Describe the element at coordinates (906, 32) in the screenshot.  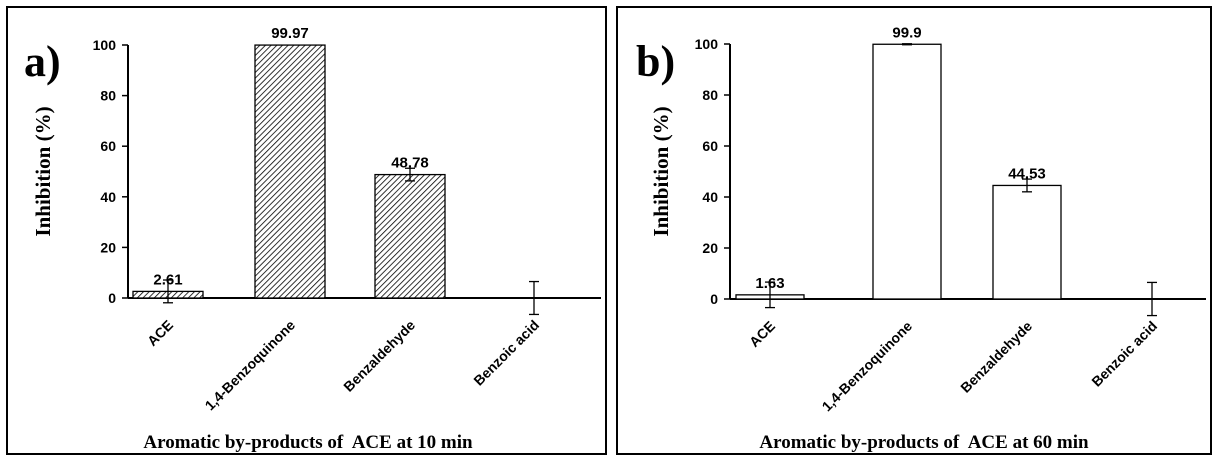
I see `data-label: 99.9` at that location.